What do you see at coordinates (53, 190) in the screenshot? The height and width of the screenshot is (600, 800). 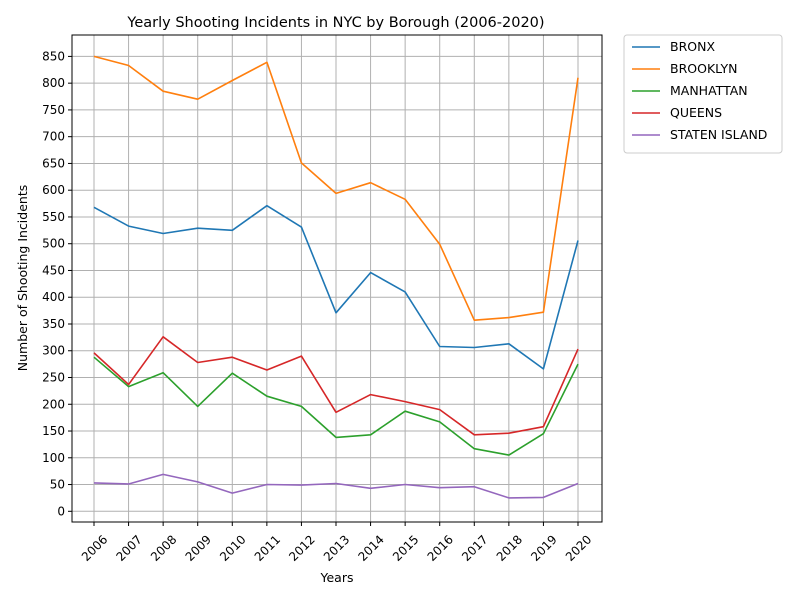 I see `y-tick-label: 600` at bounding box center [53, 190].